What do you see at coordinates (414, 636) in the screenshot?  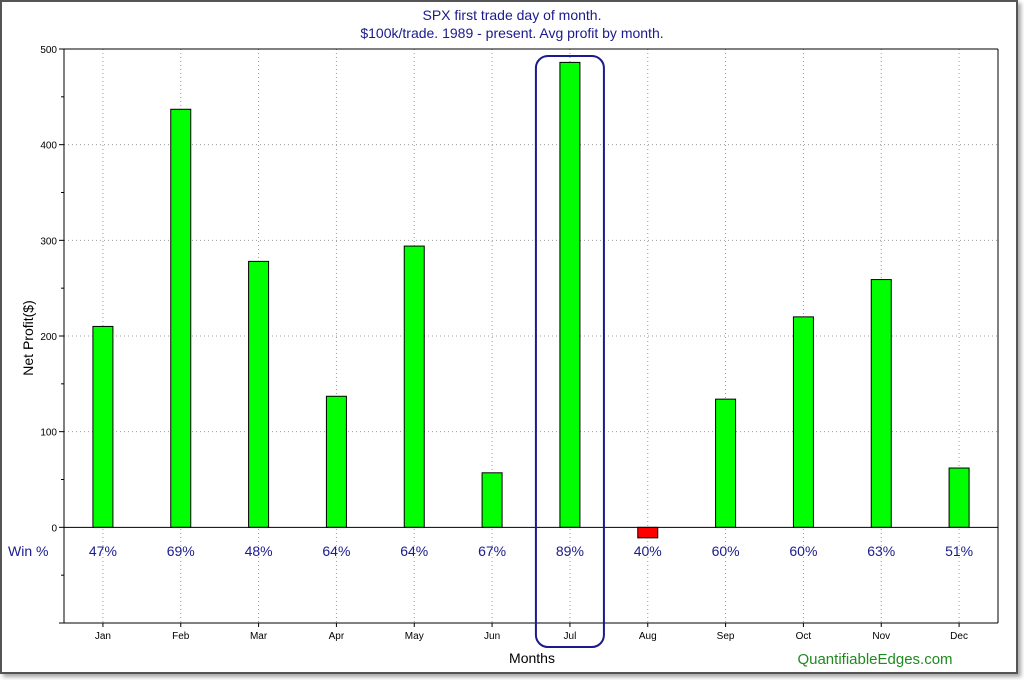 I see `x-tick-label: May` at bounding box center [414, 636].